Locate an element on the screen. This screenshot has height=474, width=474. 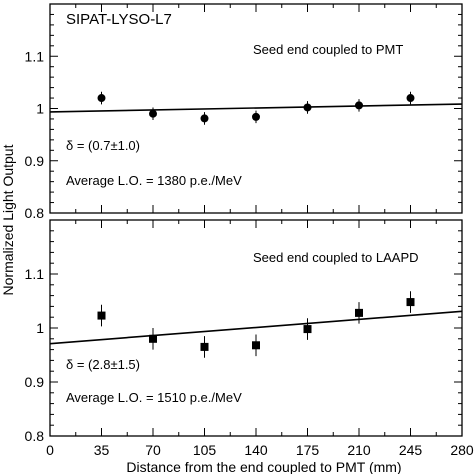
x-tick-label: 210 is located at coordinates (359, 450).